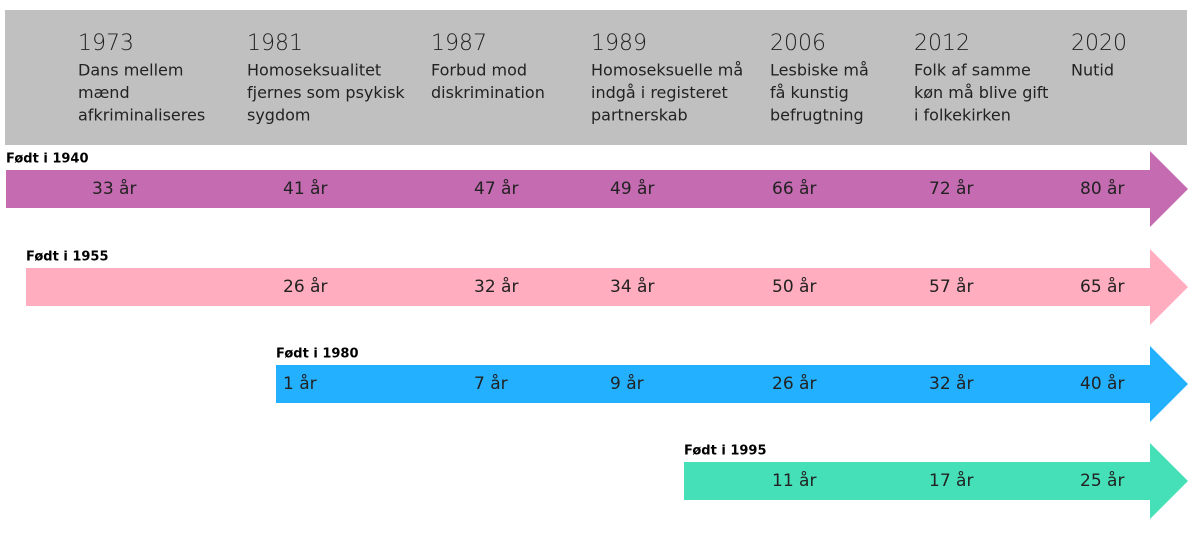 Image resolution: width=1200 pixels, height=534 pixels. Describe the element at coordinates (279, 115) in the screenshot. I see `event-description: sygdom` at that location.